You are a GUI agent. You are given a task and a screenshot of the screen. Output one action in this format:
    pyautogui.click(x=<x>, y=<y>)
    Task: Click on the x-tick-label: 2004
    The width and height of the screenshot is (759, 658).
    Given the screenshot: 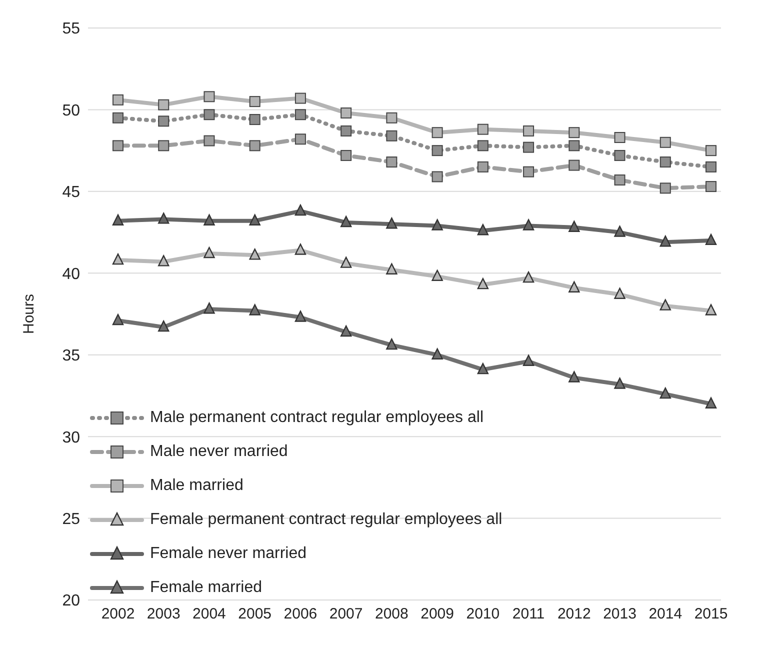 What is the action you would take?
    pyautogui.click(x=209, y=614)
    